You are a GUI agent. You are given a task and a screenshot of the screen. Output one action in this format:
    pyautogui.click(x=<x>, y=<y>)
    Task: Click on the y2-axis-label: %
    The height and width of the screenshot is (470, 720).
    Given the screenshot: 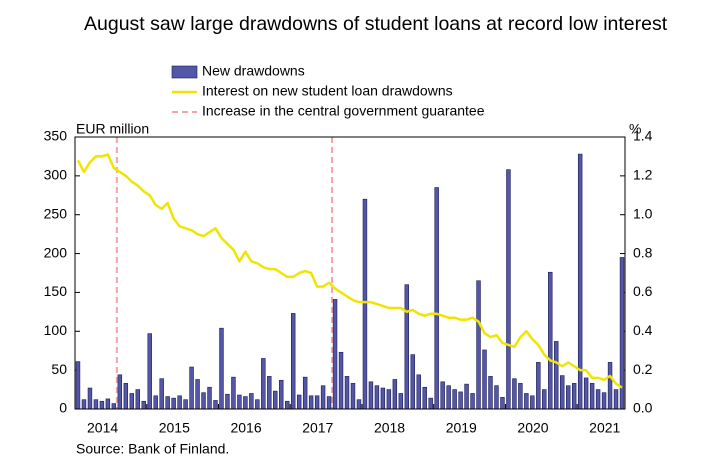 What is the action you would take?
    pyautogui.click(x=635, y=129)
    